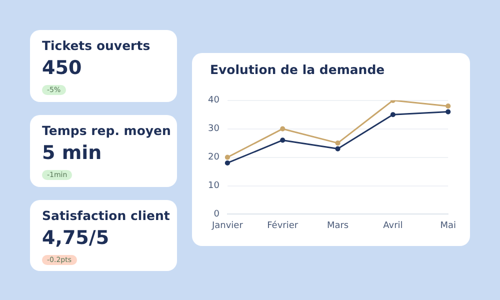 Image resolution: width=500 pixels, height=300 pixels. What do you see at coordinates (76, 238) in the screenshot?
I see `text: 4,75/5` at bounding box center [76, 238].